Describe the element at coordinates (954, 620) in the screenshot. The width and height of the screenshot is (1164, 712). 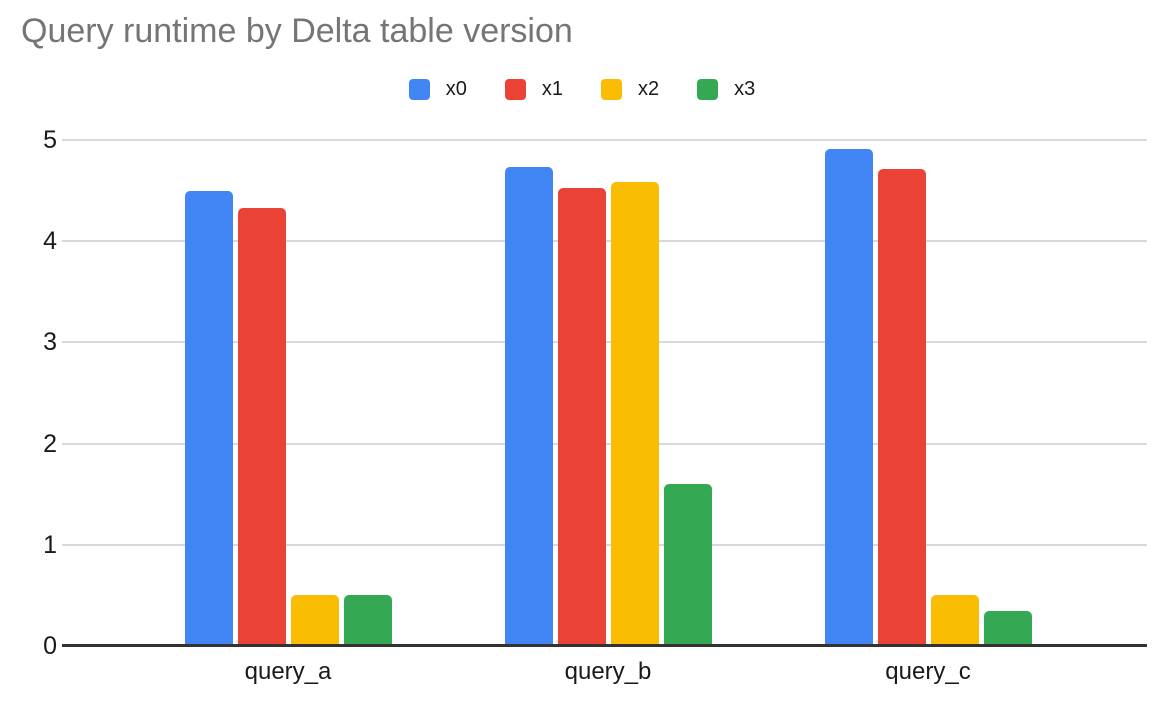
I see `bar-x2-query_c` at that location.